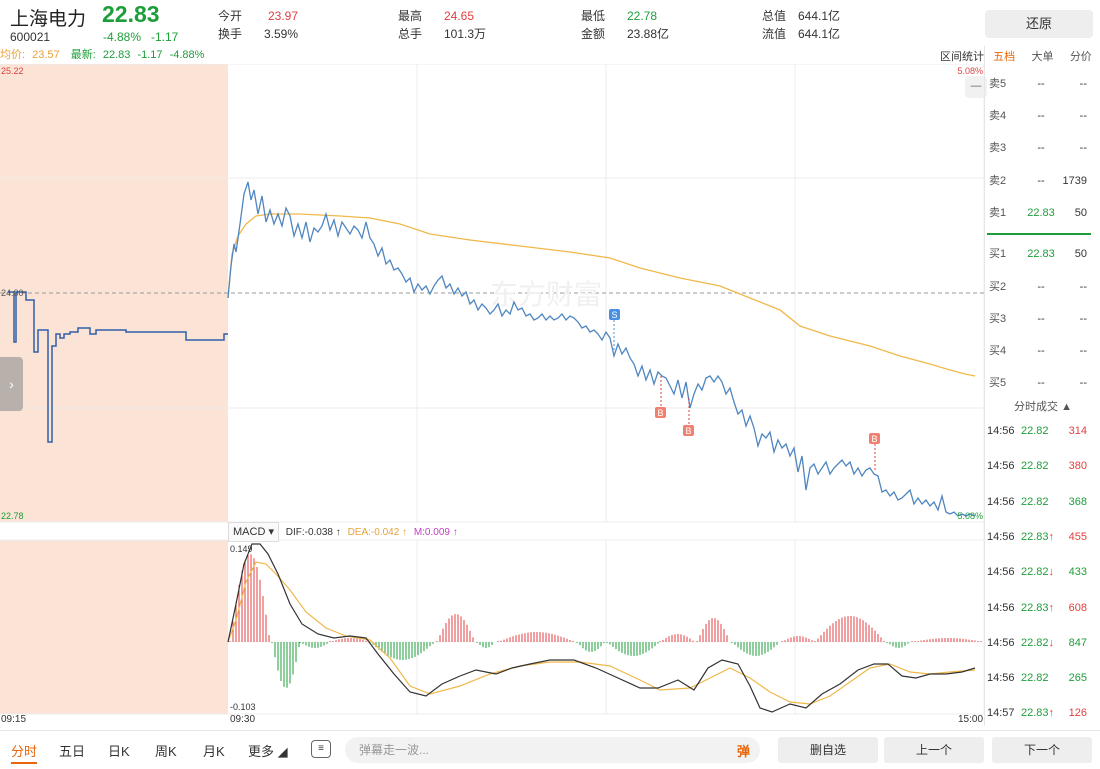 Image resolution: width=1100 pixels, height=769 pixels. Describe the element at coordinates (30, 37) in the screenshot. I see `stock-code: 600021` at that location.